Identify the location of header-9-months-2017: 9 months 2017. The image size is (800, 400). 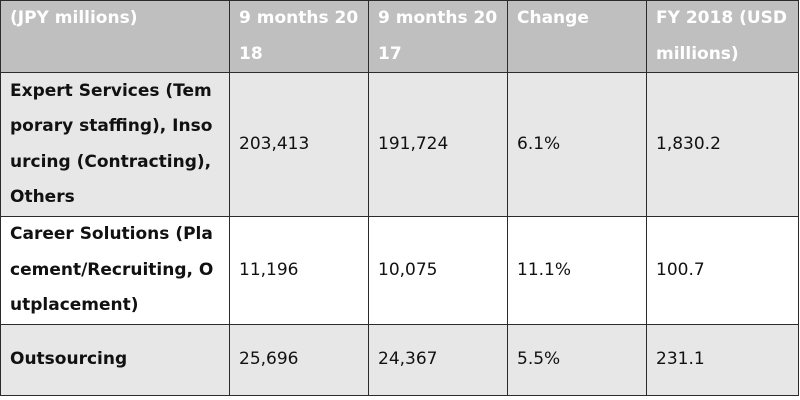
(438, 36).